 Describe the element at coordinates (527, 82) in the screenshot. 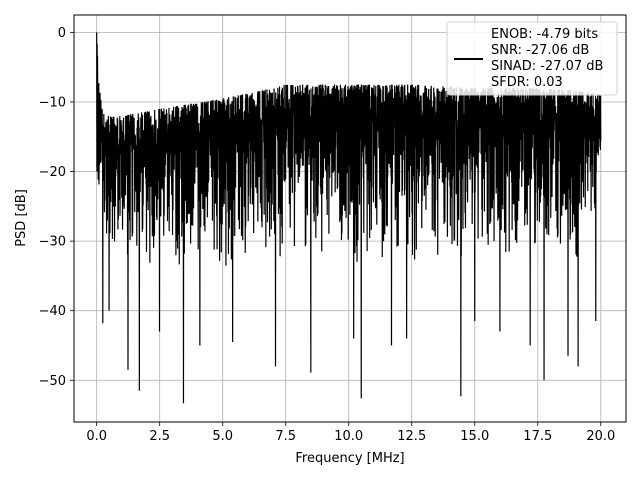

I see `legend-line-sfdr: SFDR: 0.03` at that location.